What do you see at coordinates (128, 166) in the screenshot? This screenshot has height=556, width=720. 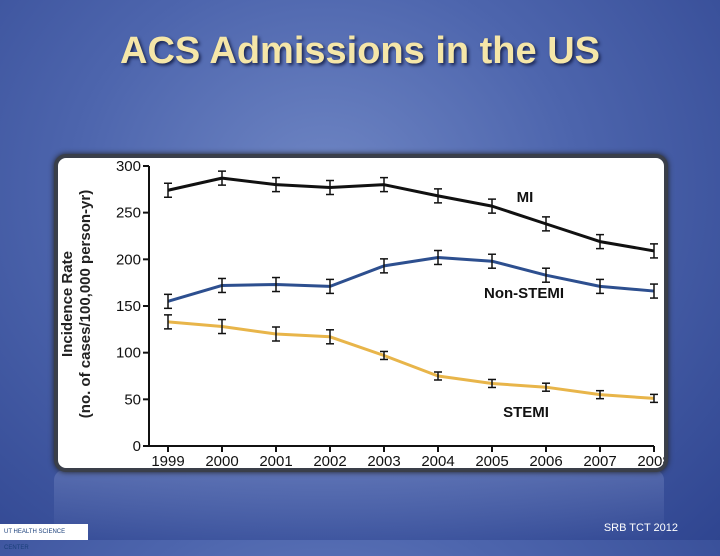 I see `y-tick-label: 300` at bounding box center [128, 166].